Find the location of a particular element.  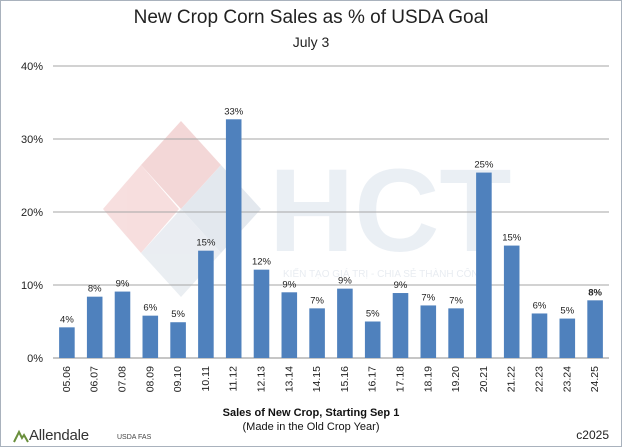

x-tick-label: 21.22 is located at coordinates (512, 379).